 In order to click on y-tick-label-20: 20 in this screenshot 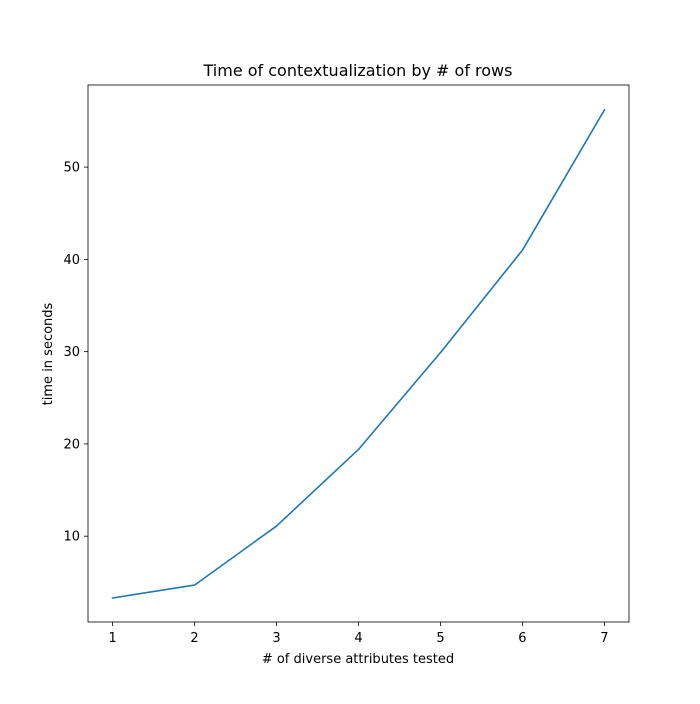, I will do `click(71, 444)`.